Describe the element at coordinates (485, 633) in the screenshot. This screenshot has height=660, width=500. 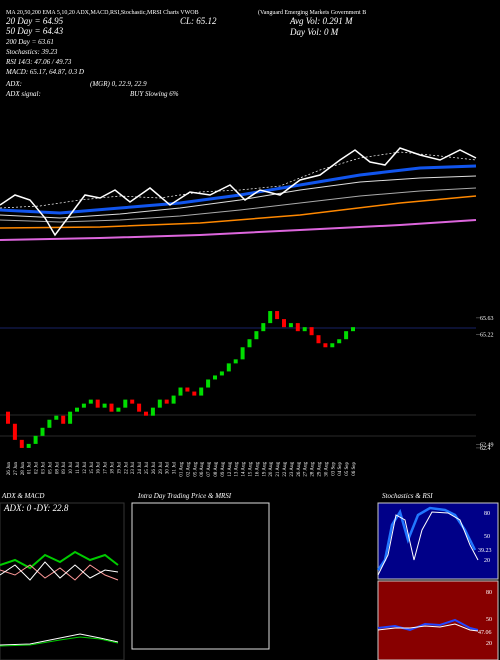
I see `rsi-value: 47.06` at that location.